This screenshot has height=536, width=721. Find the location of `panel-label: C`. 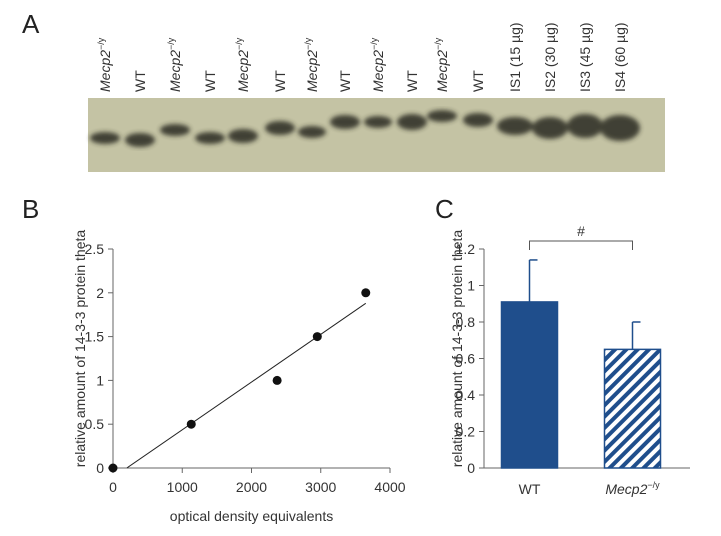

panel-label: C is located at coordinates (444, 209).